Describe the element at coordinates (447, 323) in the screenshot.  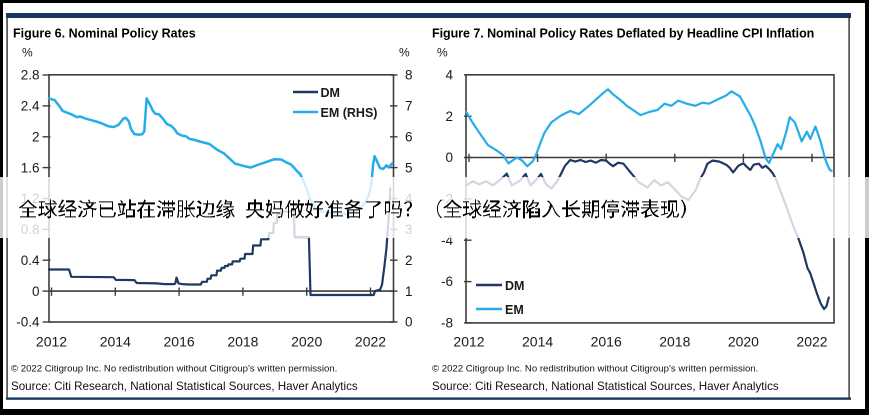
I see `svg-text: -8` at that location.